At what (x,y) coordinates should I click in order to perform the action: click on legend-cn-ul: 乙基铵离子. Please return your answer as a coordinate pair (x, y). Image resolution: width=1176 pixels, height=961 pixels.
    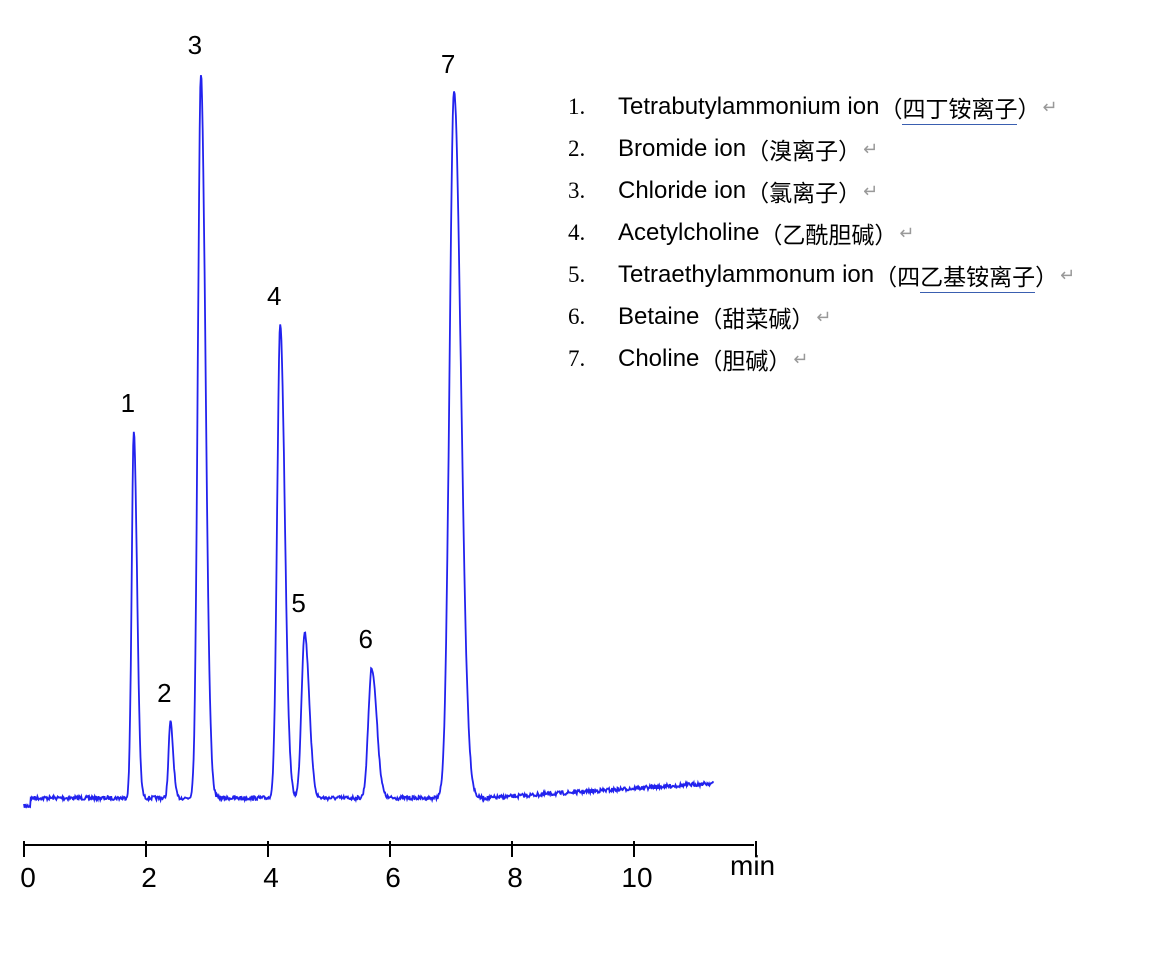
    Looking at the image, I should click on (978, 275).